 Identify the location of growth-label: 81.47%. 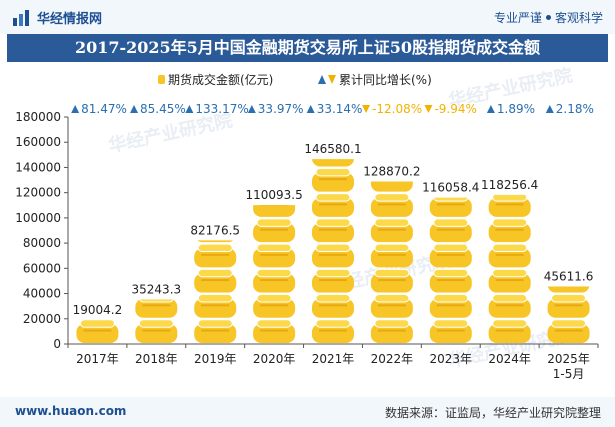
(104, 109).